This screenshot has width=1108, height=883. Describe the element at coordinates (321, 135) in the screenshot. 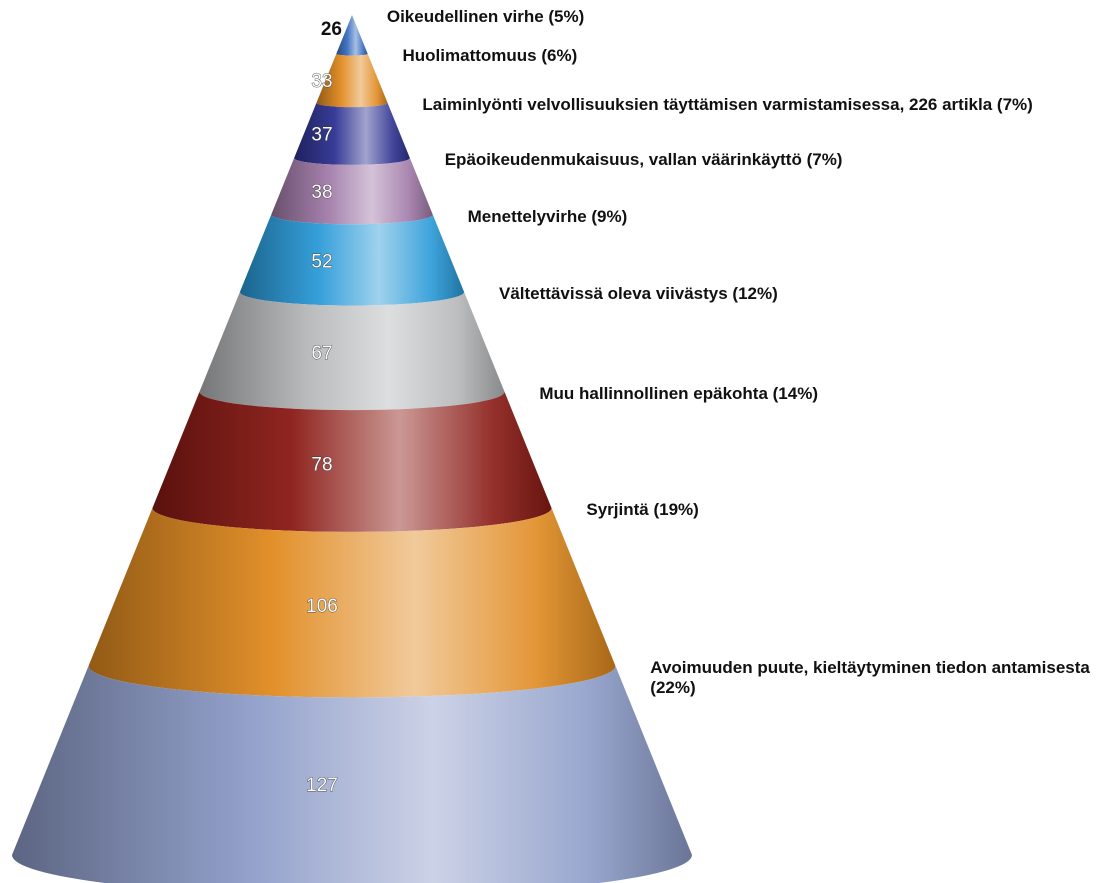

I see `value-label: 37` at that location.